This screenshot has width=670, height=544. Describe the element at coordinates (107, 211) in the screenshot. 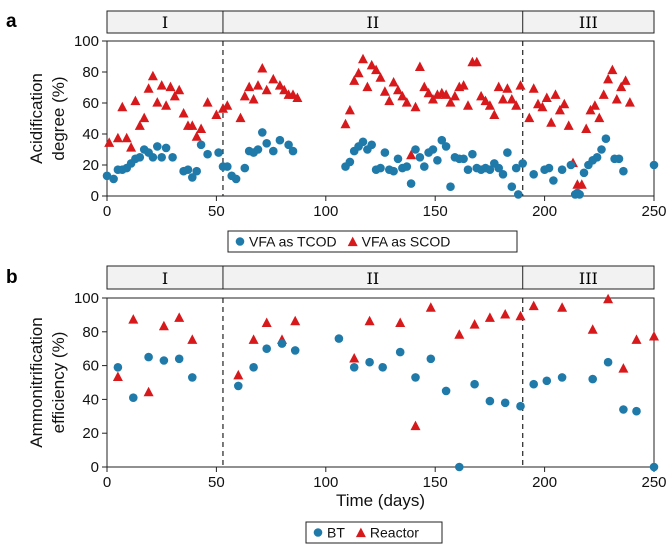

I see `x-tick-label: 0` at that location.